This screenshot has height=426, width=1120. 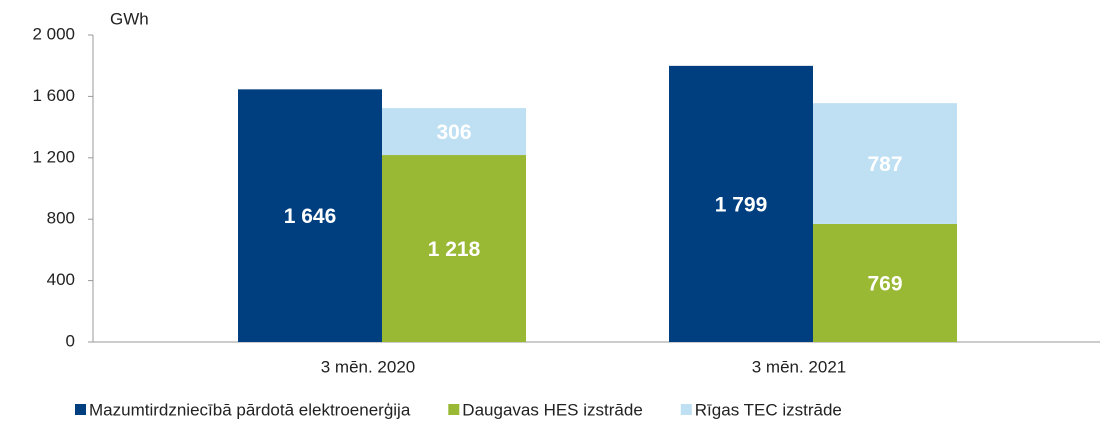 I want to click on y-tick-label: 800, so click(x=61, y=218).